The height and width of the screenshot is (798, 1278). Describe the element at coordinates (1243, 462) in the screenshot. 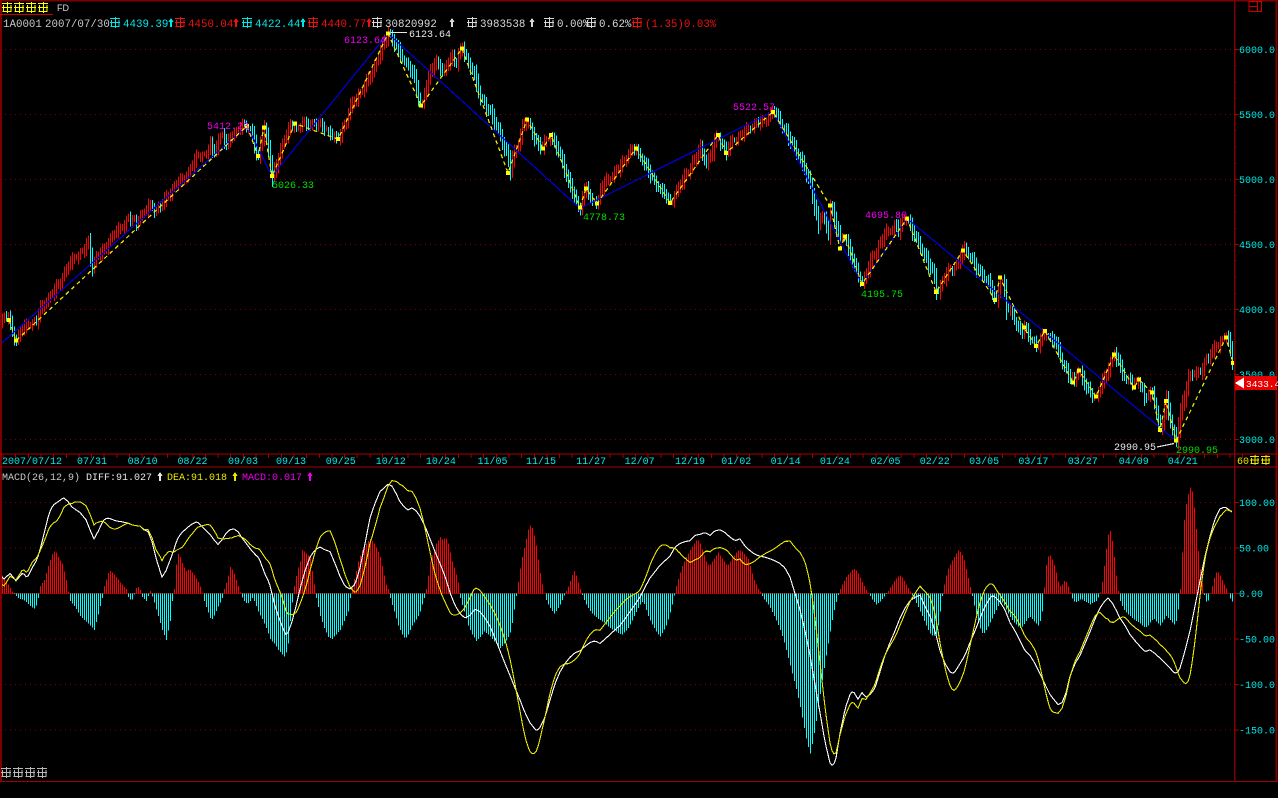

I see `svg-text: 60` at that location.